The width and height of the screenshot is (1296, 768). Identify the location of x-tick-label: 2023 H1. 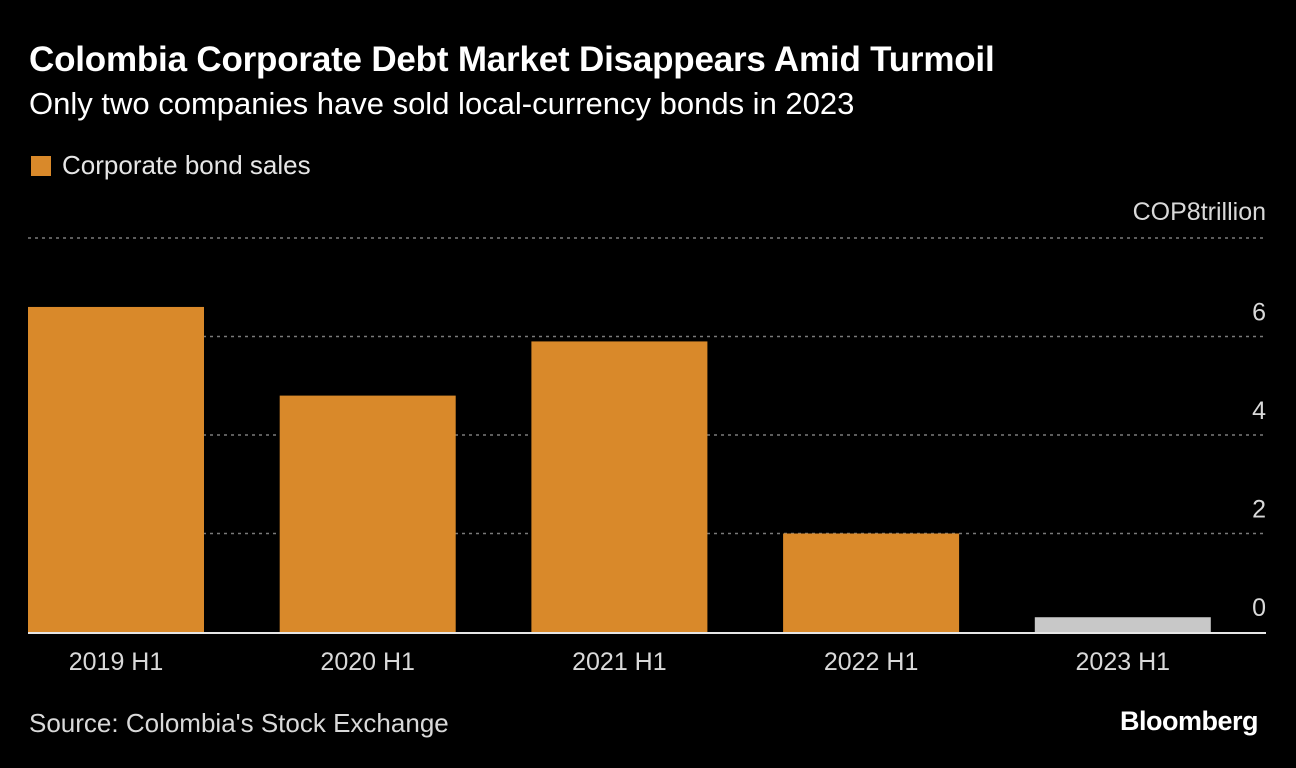
(1123, 662).